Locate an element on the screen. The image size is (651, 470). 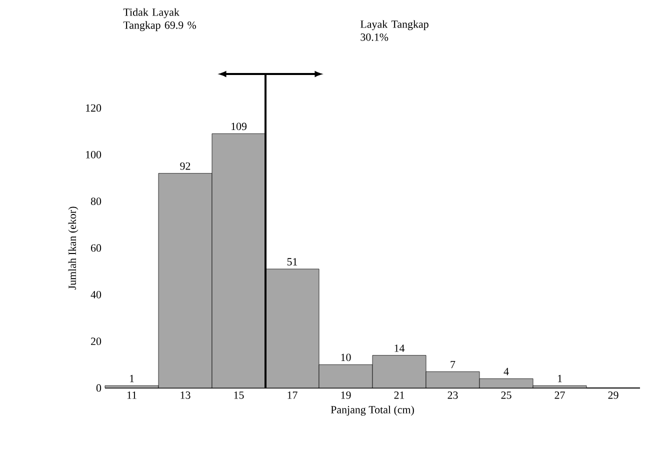
text: Tidak Layak Tangkap 69.9 % is located at coordinates (159, 20).